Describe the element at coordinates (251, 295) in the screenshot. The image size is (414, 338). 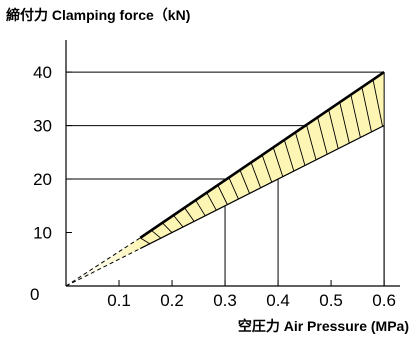
I see `x-ticks: 0.1 0.2 0.3 0.4 0.5 0.6` at that location.